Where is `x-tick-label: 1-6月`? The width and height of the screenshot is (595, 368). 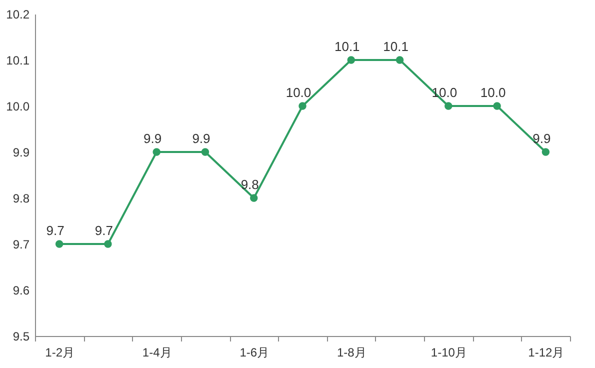
x-tick-label: 1-6月 is located at coordinates (255, 353).